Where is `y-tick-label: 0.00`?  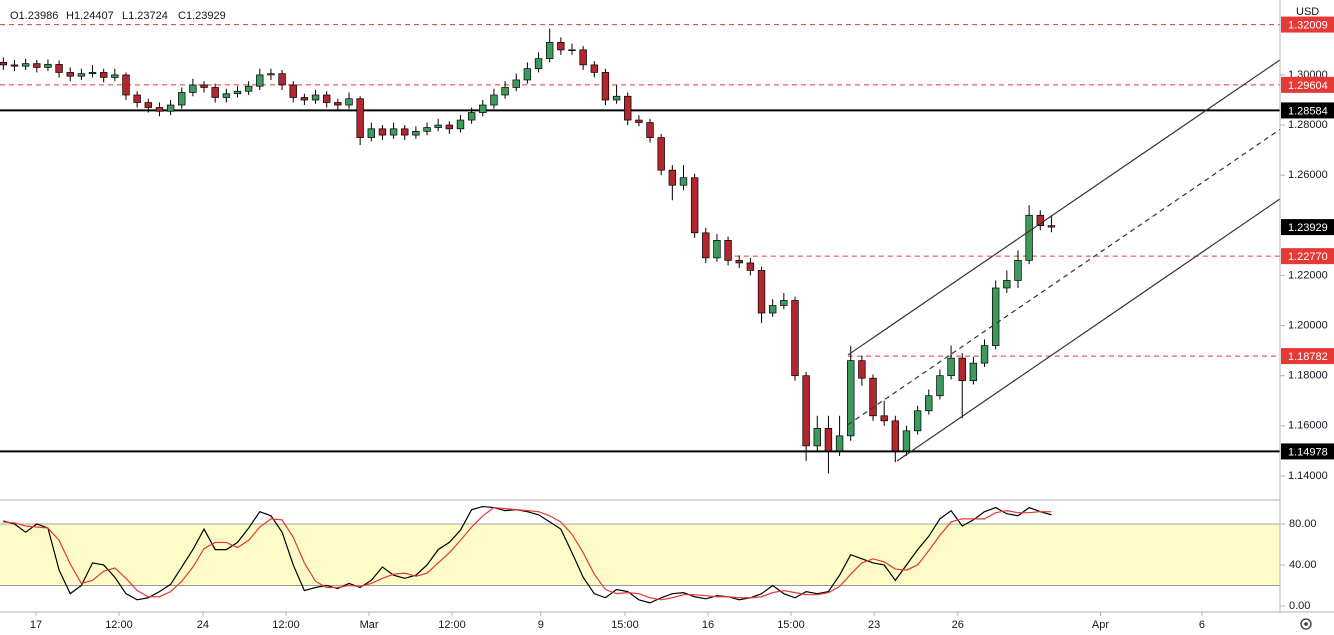 y-tick-label: 0.00 is located at coordinates (1299, 606).